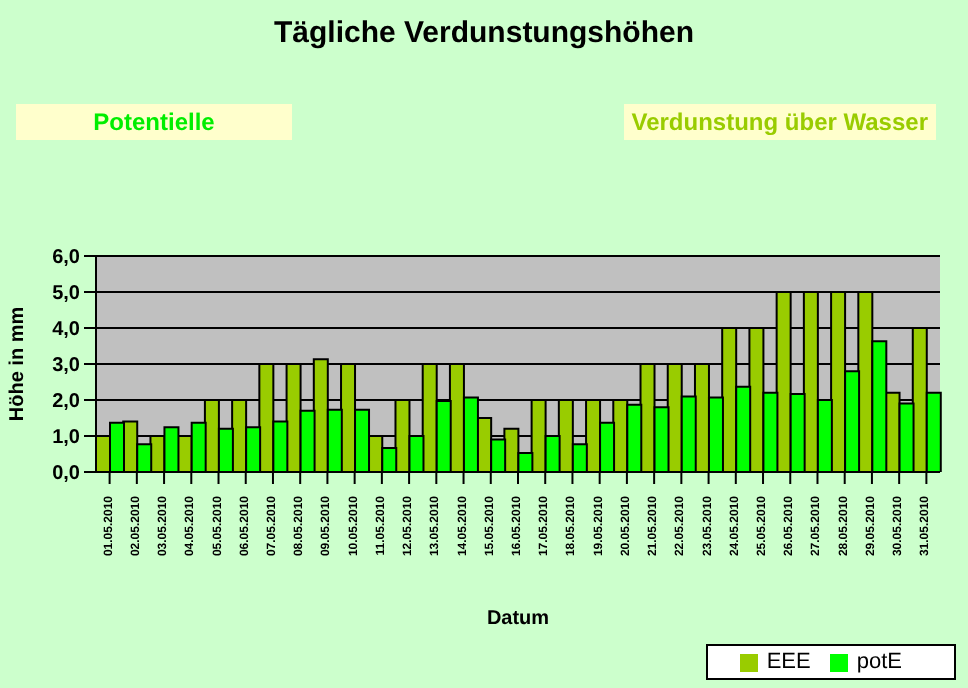  What do you see at coordinates (788, 662) in the screenshot?
I see `legend-label: EEE` at bounding box center [788, 662].